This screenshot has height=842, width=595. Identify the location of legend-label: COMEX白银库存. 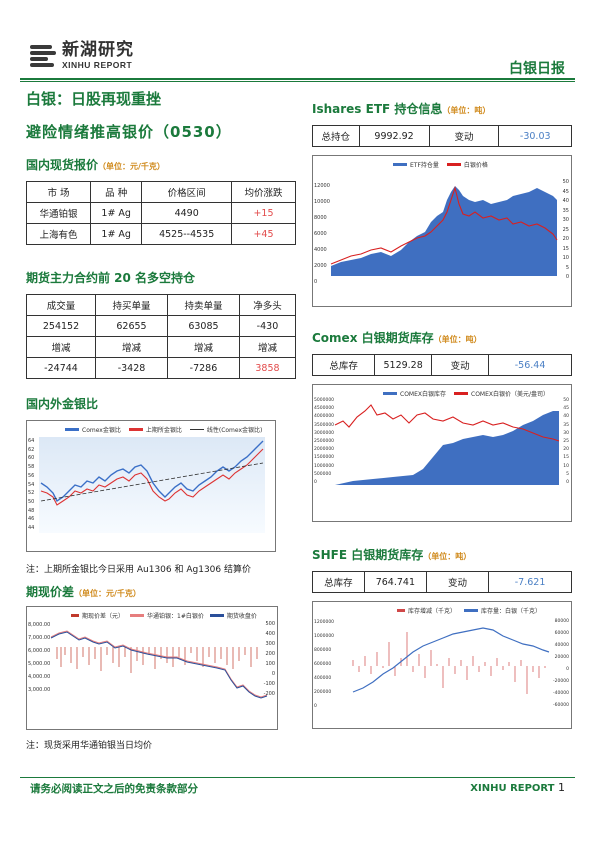
(423, 394).